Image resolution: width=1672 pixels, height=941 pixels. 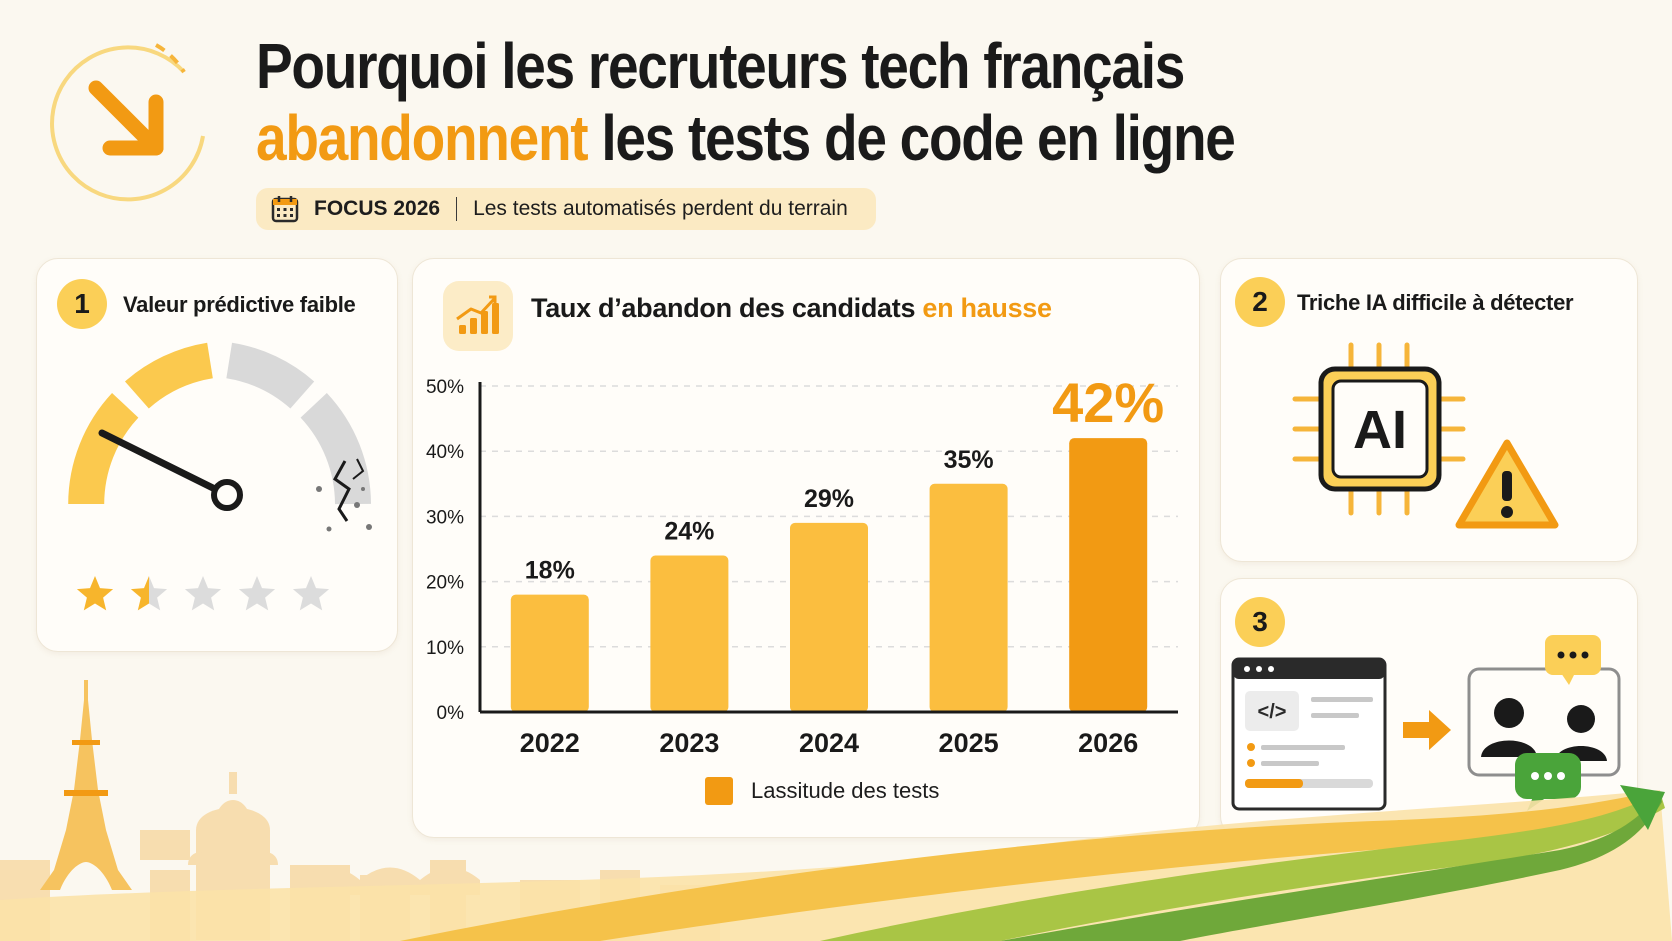 I want to click on chart-title: Taux d’abandon des candidats en hausse, so click(x=791, y=308).